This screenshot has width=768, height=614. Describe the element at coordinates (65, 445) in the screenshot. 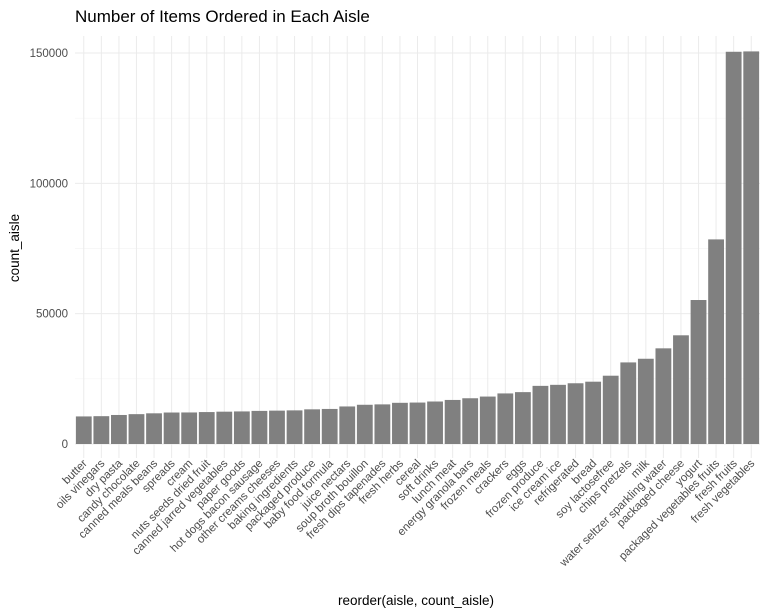

I see `y-tick-label: 0` at that location.